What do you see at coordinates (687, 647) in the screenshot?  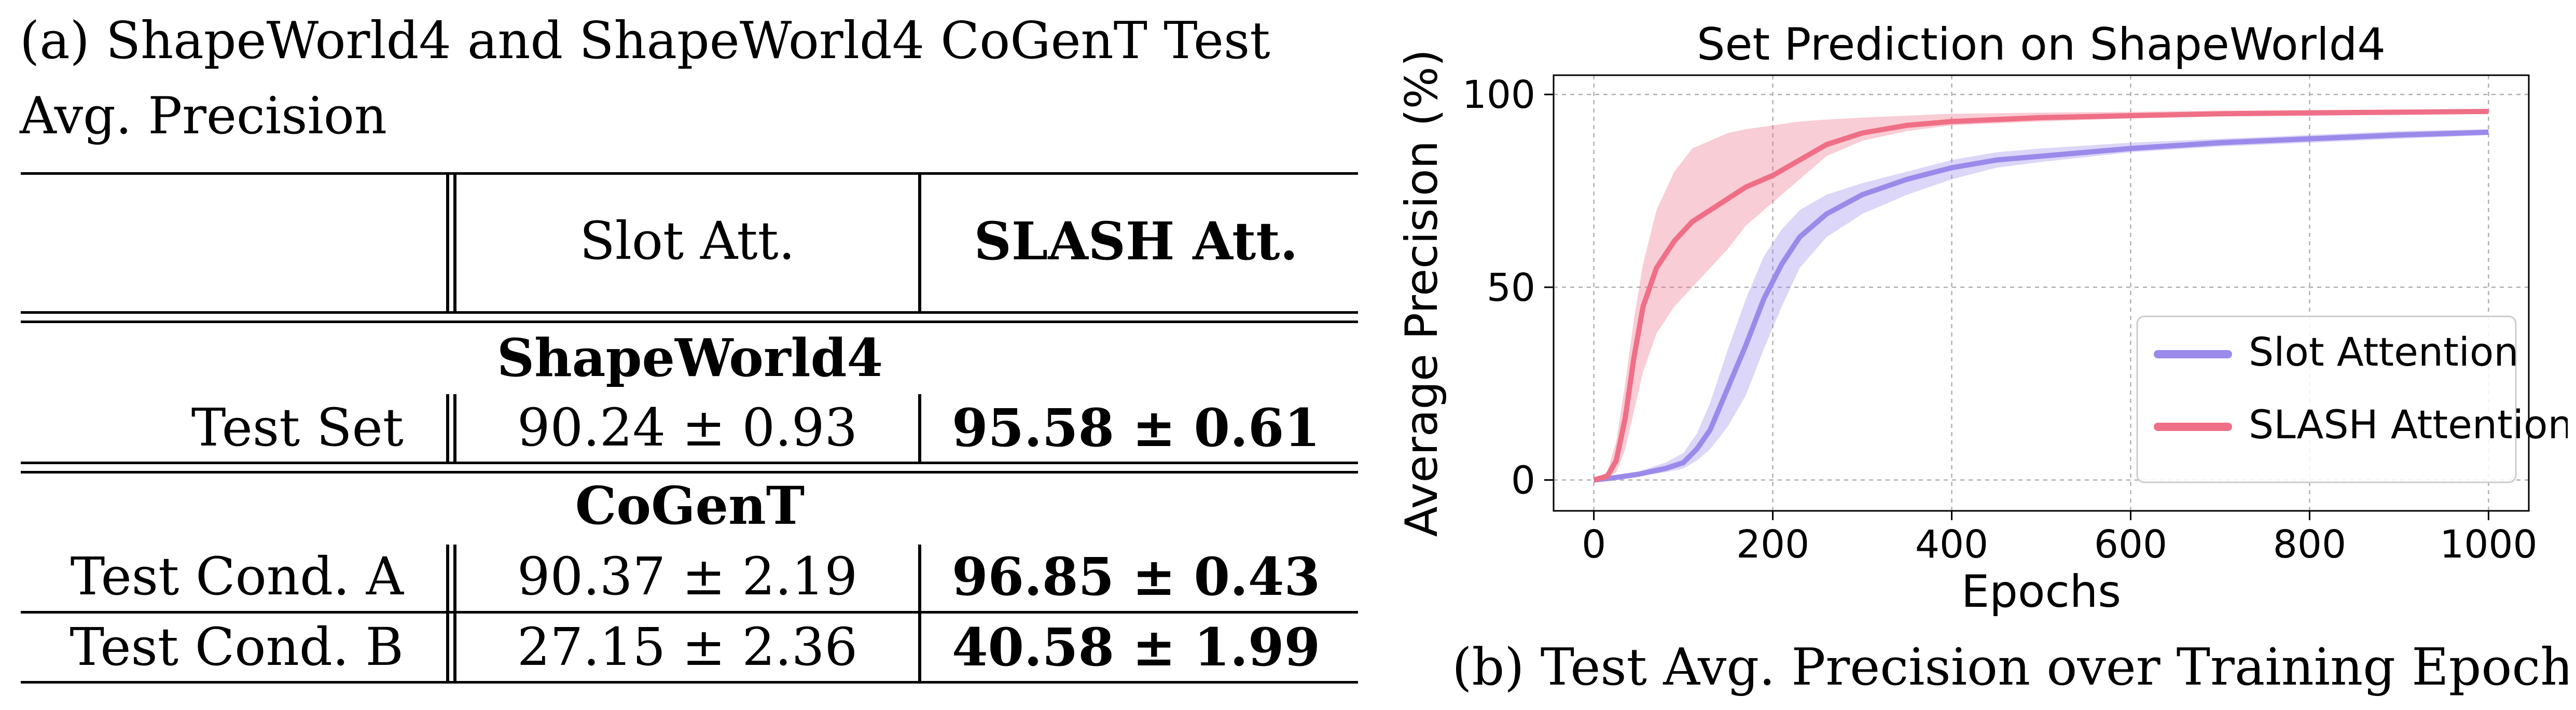 I see `row-test-cond-b-slot: 27.15 ± 2.36` at bounding box center [687, 647].